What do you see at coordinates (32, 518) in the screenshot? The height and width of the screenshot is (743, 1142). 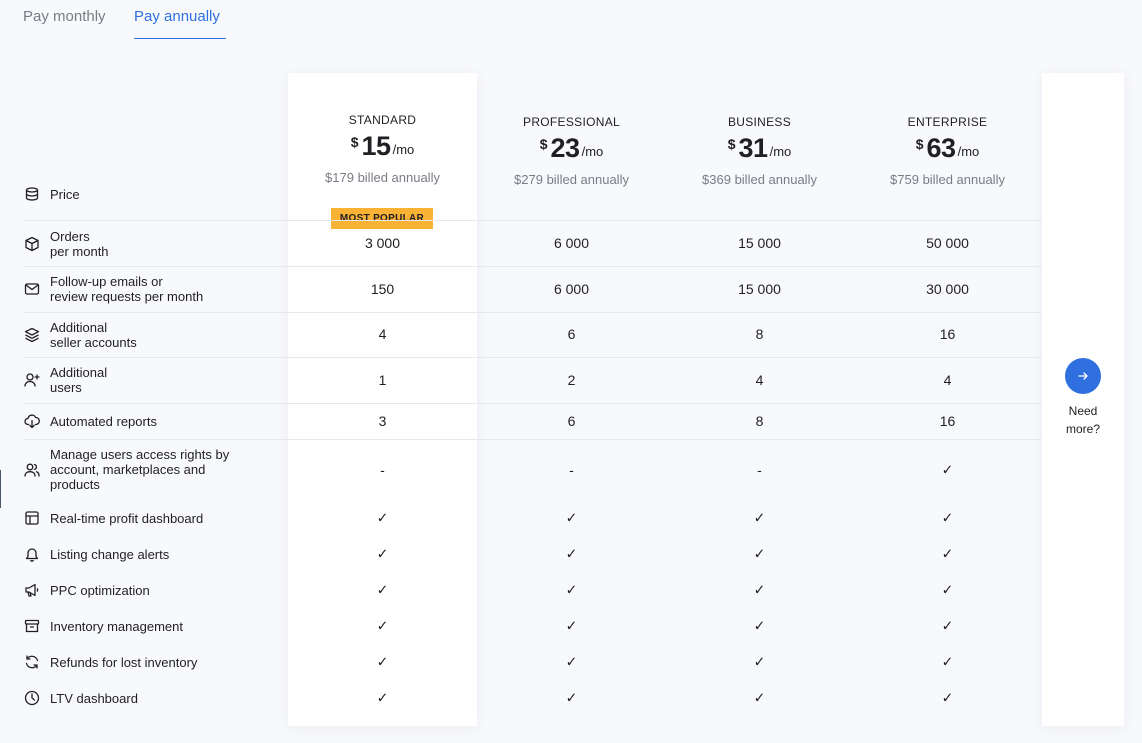 I see `dashboard-icon` at bounding box center [32, 518].